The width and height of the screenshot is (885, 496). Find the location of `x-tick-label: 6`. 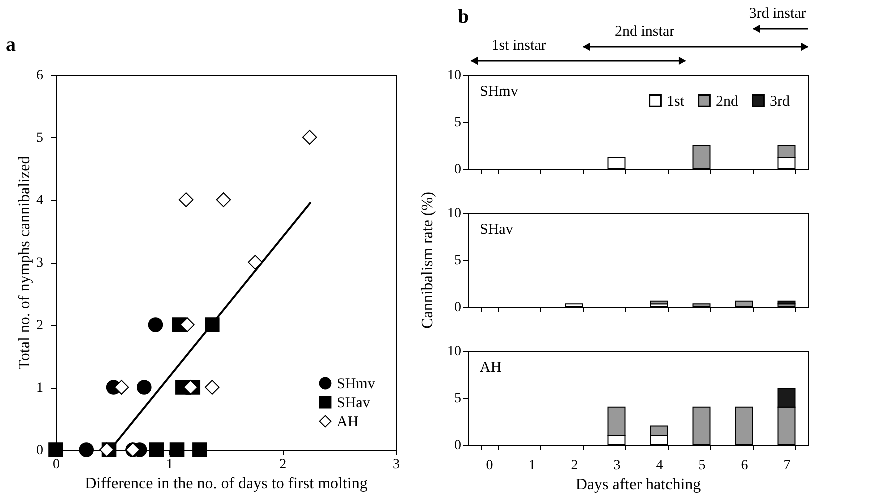

x-tick-label: 6 is located at coordinates (744, 466).